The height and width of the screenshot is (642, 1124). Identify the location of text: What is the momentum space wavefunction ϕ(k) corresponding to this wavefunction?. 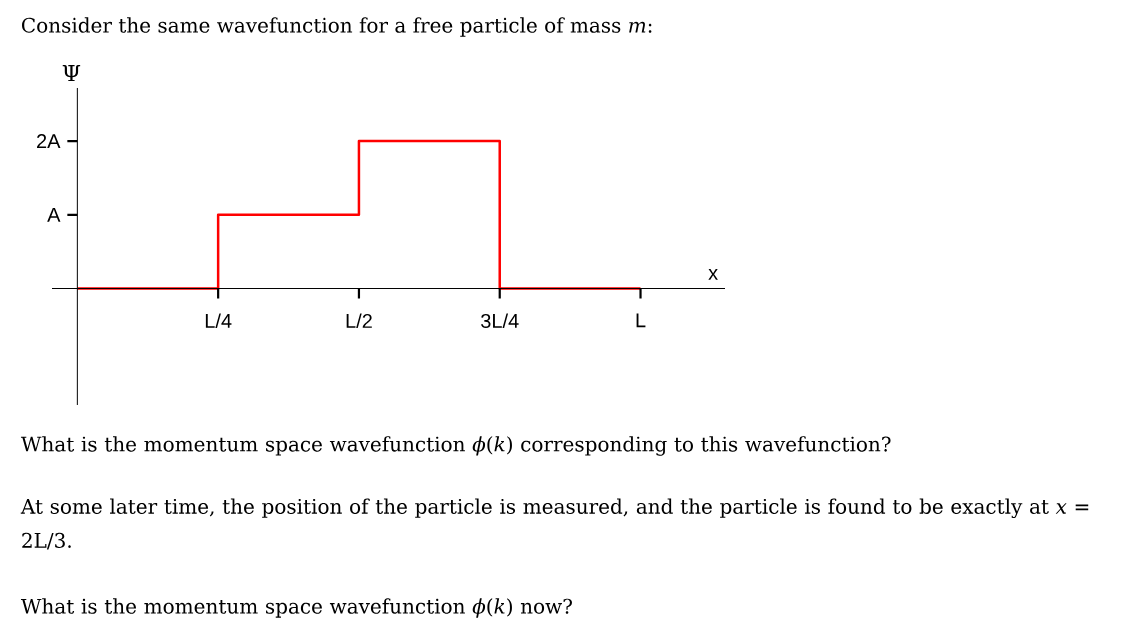
(455, 446).